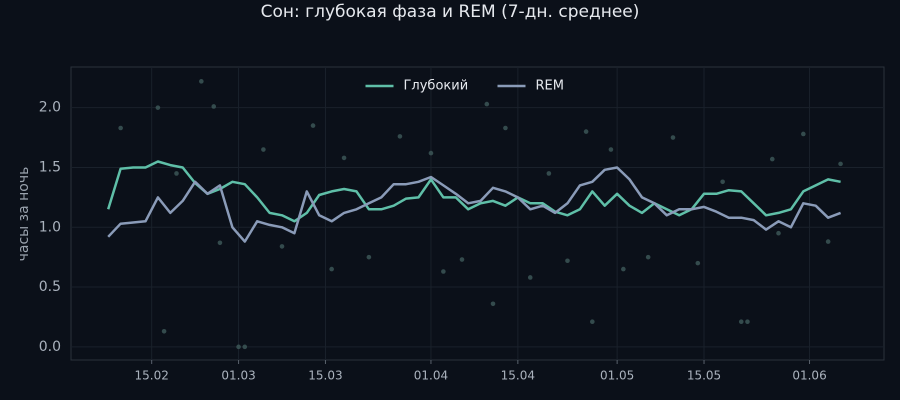 The width and height of the screenshot is (900, 400). I want to click on x-tick-label: 01.03, so click(238, 376).